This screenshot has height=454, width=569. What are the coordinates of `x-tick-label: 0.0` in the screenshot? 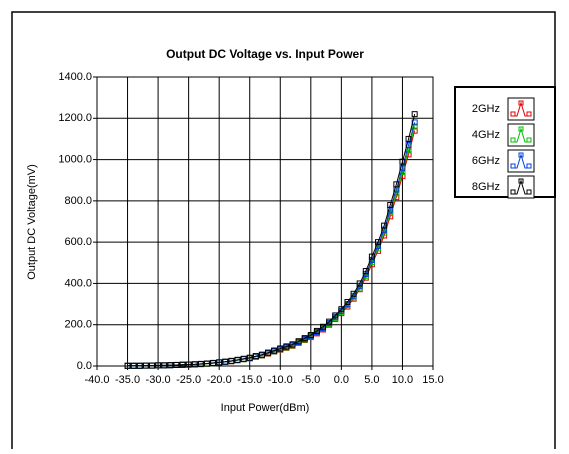 It's located at (341, 380).